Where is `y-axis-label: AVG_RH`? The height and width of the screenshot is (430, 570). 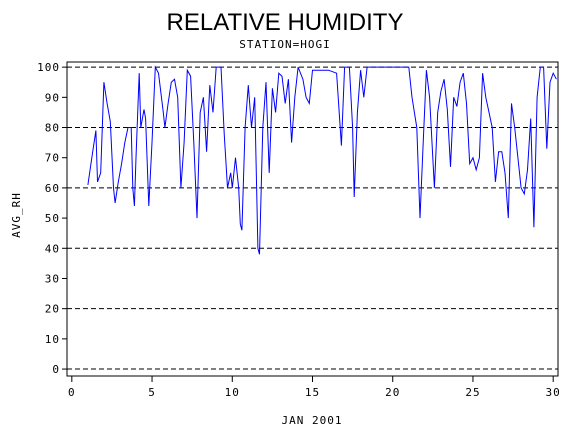
y-axis-label: AVG_RH is located at coordinates (16, 215).